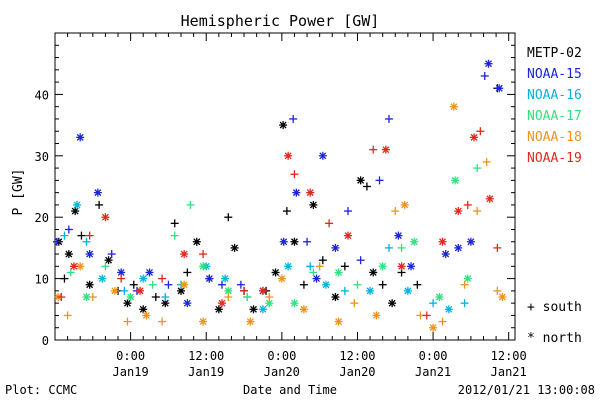 The image size is (600, 400). Describe the element at coordinates (554, 158) in the screenshot. I see `legend-entry-noaa-19: NOAA-19` at that location.